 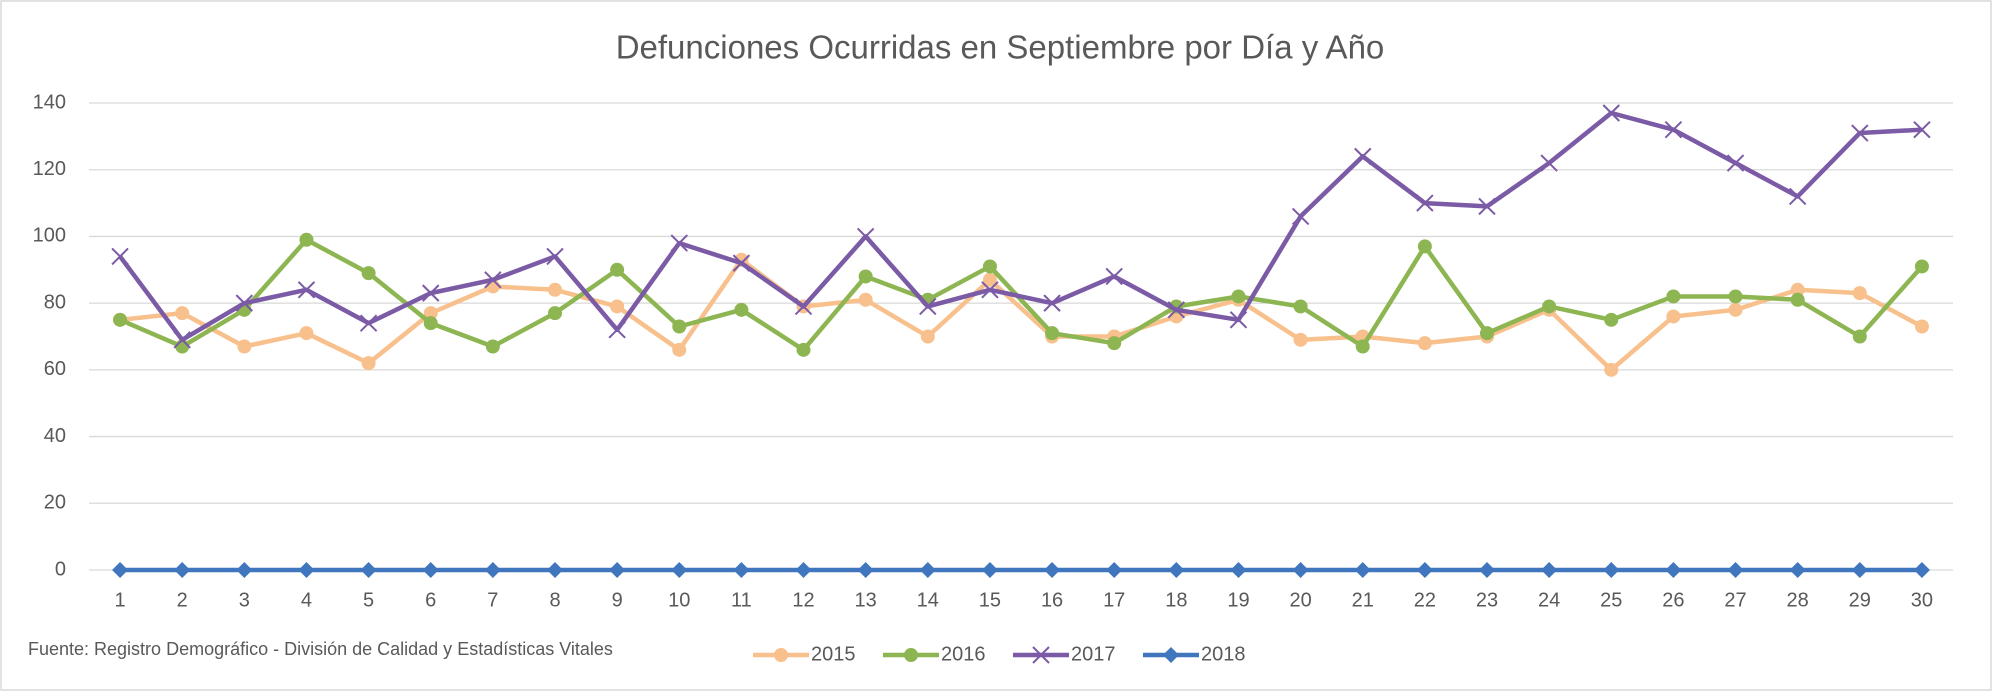 What do you see at coordinates (741, 600) in the screenshot?
I see `x-tick-label: 11` at bounding box center [741, 600].